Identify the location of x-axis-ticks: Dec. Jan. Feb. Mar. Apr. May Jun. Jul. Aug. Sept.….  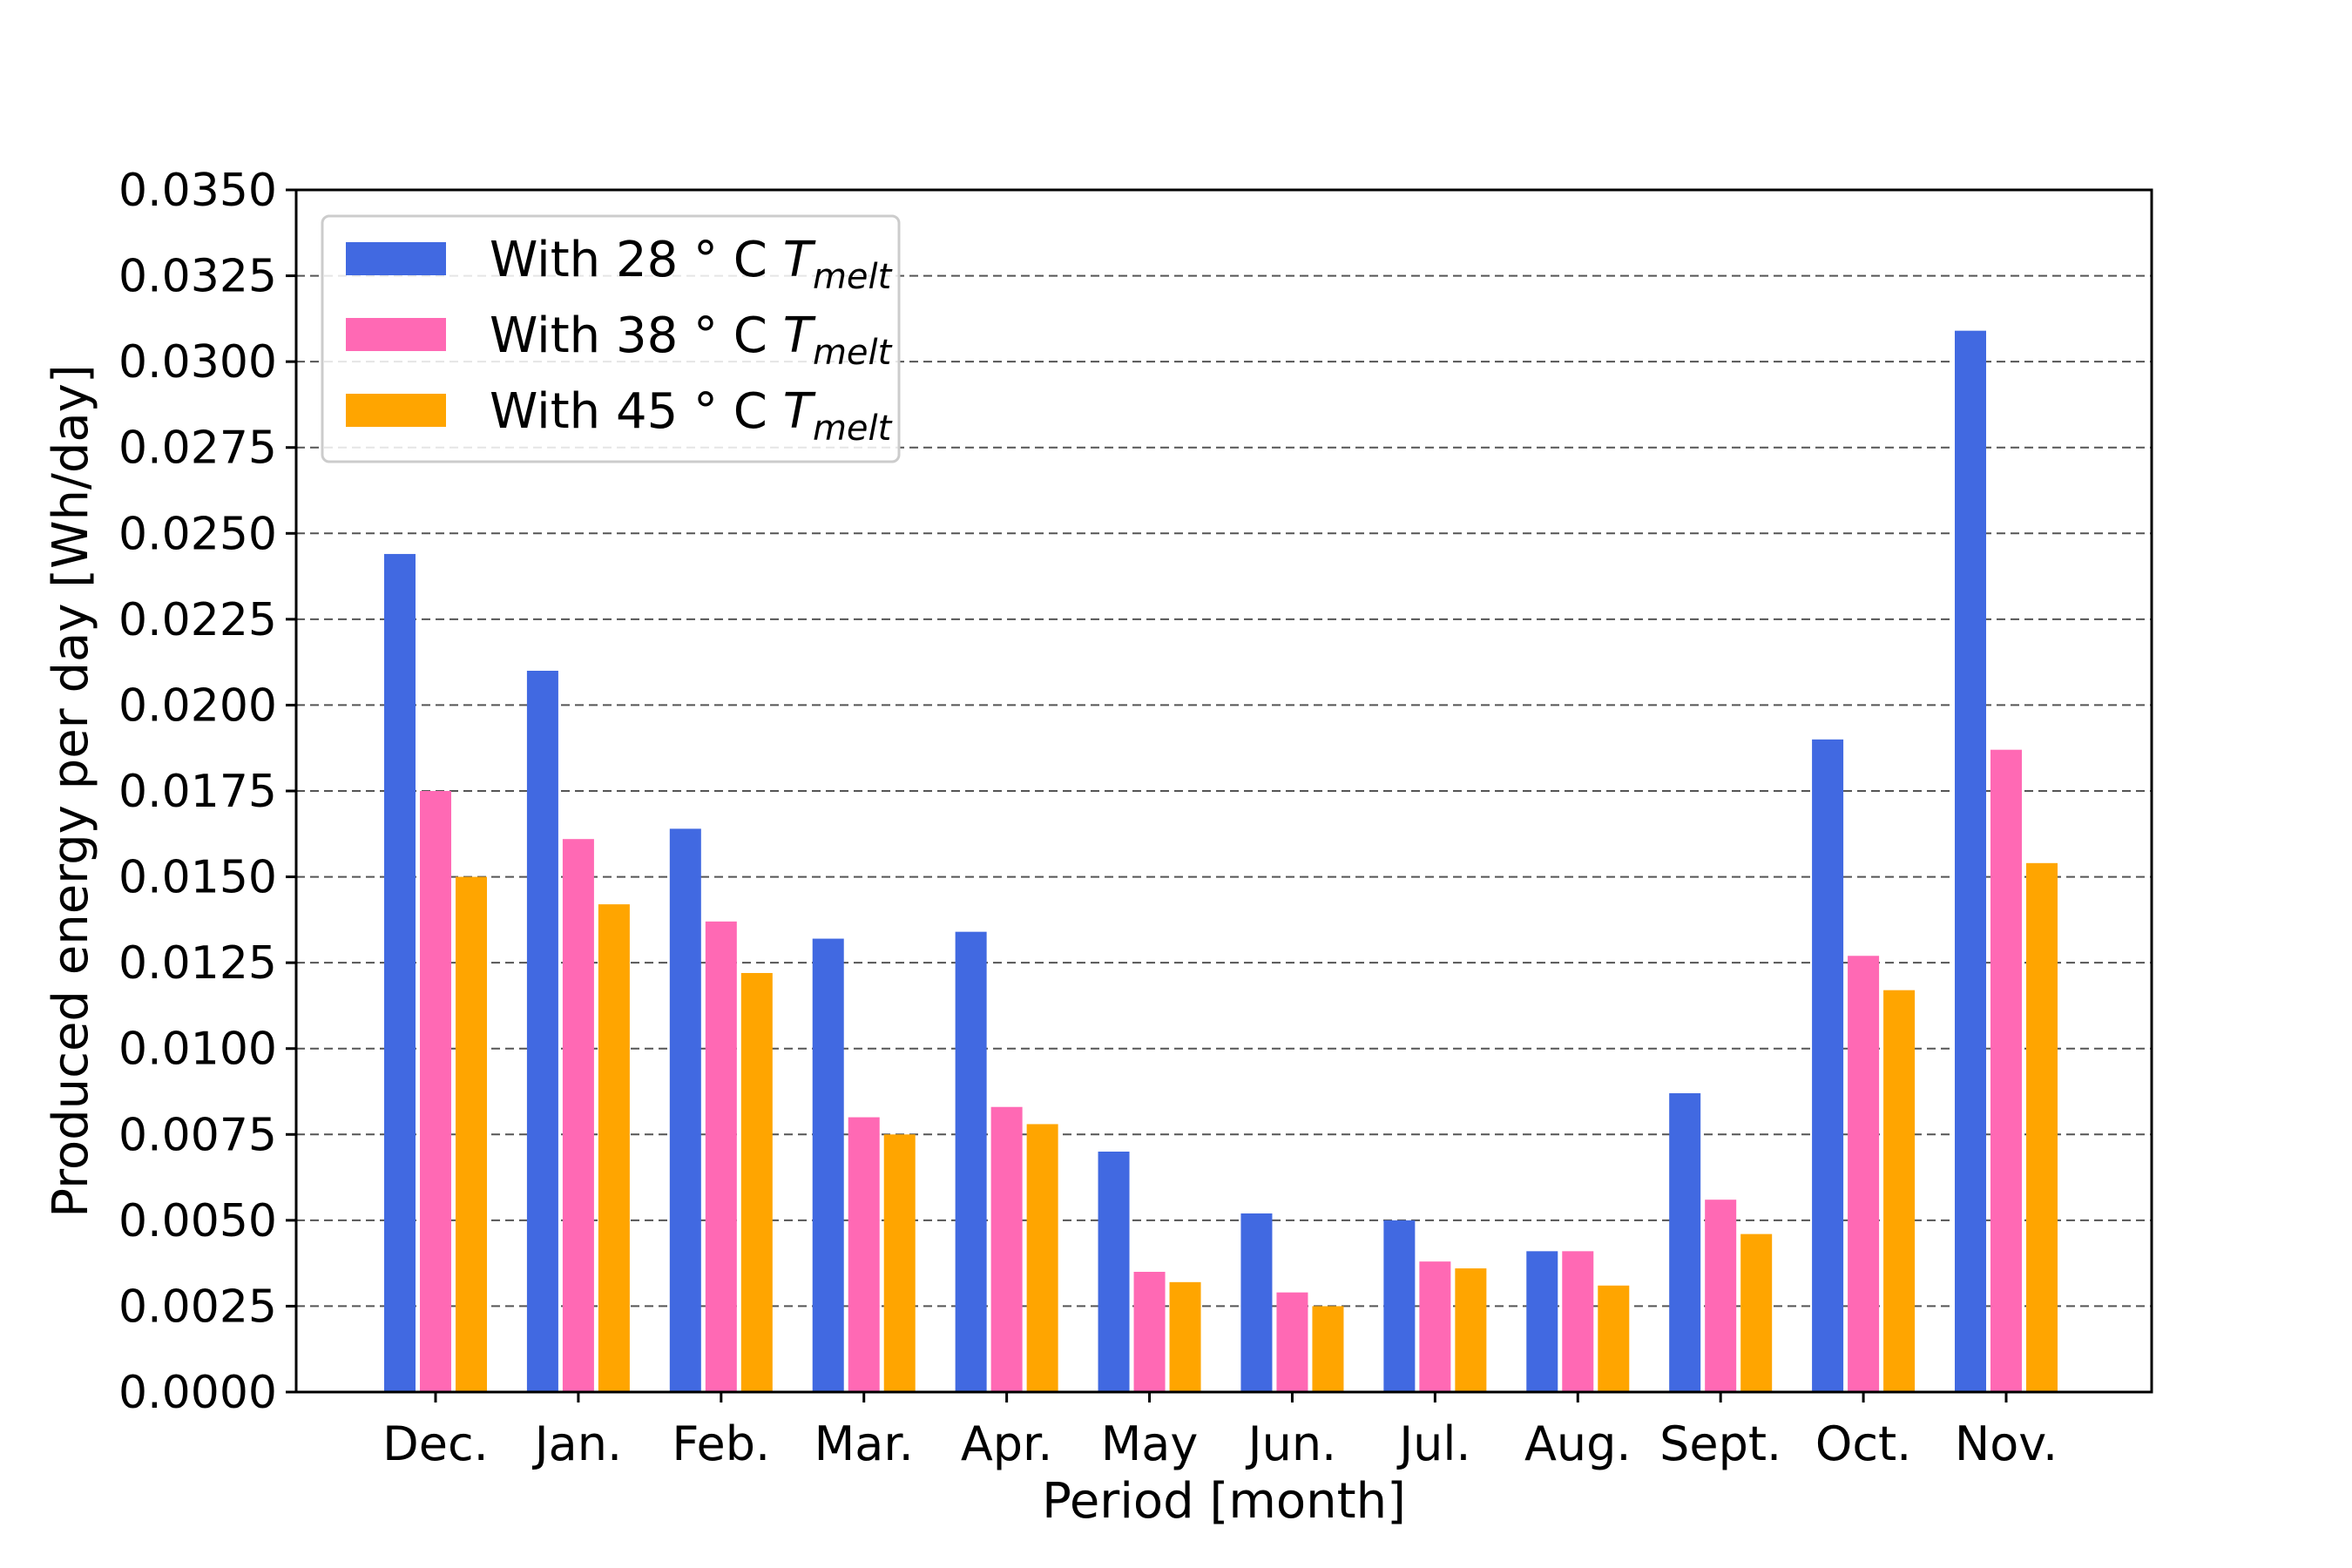
(1220, 1431).